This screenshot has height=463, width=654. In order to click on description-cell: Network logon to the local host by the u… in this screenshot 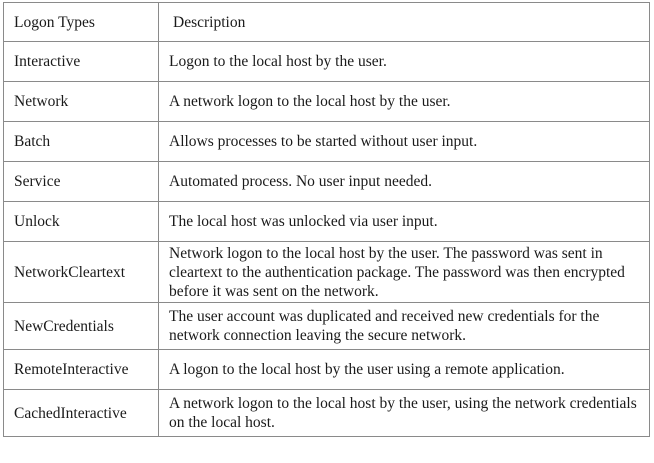, I will do `click(404, 272)`.